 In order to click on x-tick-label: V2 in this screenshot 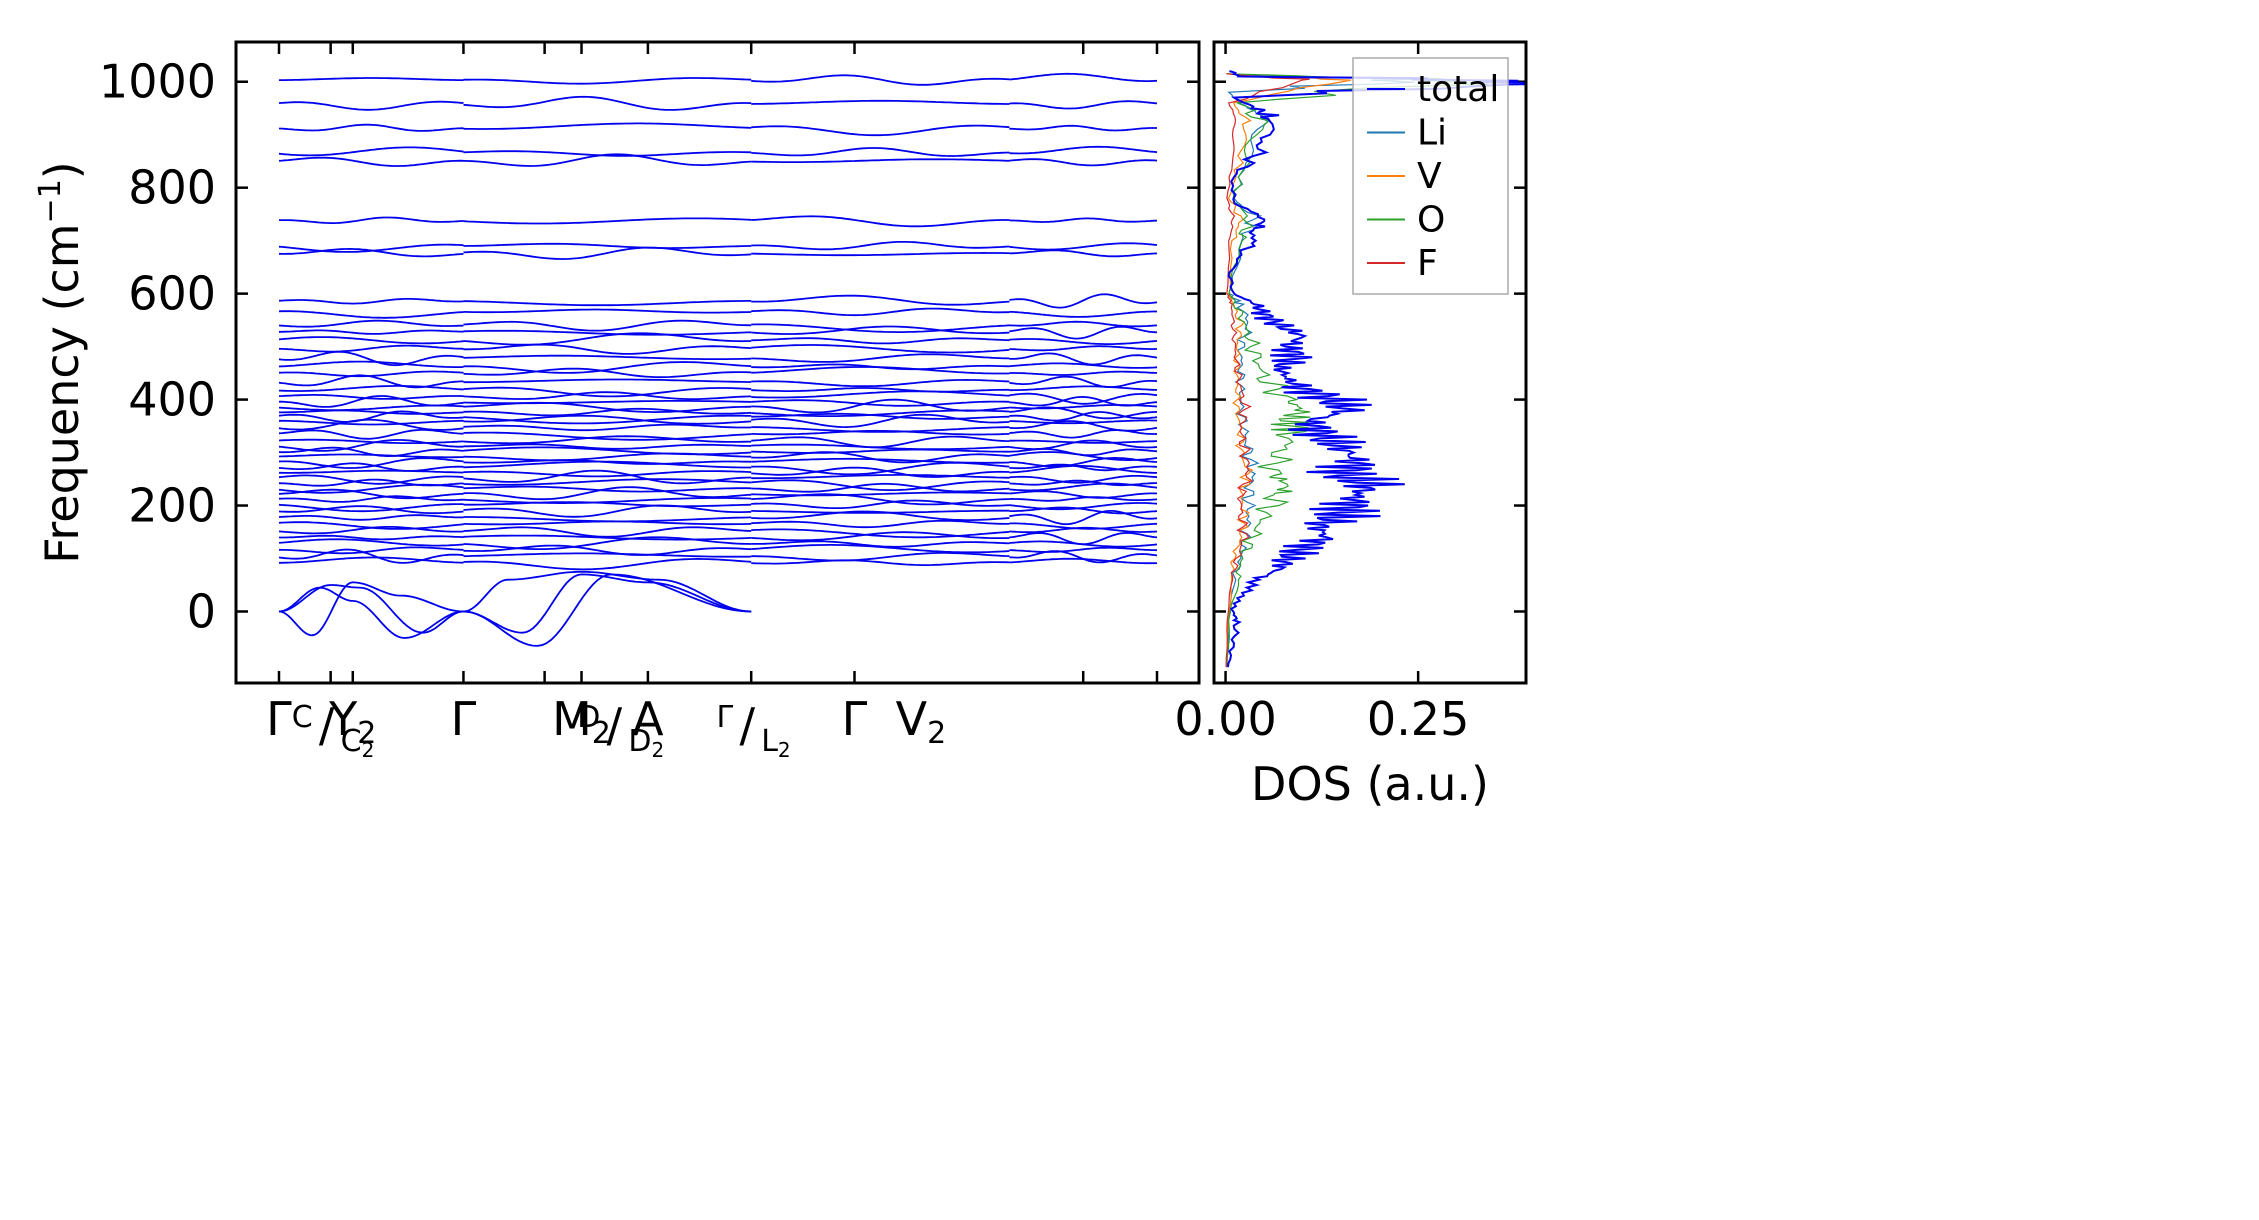, I will do `click(921, 721)`.